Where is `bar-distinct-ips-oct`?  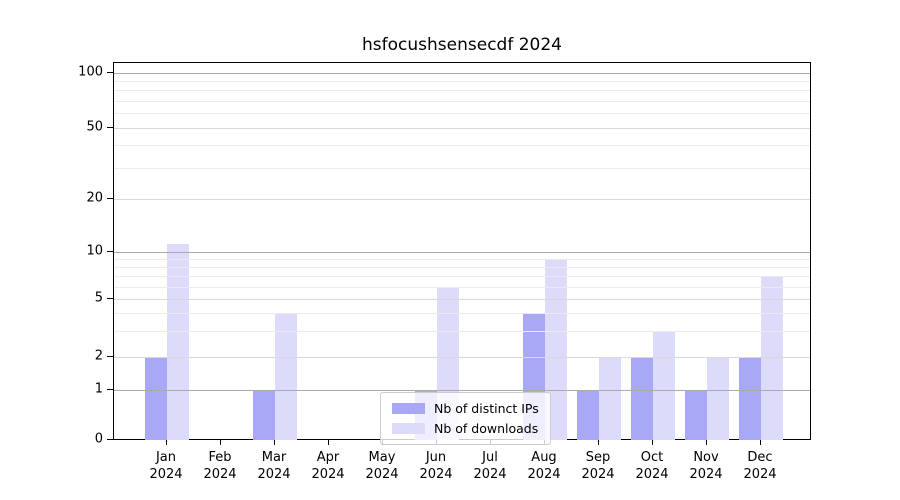
bar-distinct-ips-oct is located at coordinates (642, 398).